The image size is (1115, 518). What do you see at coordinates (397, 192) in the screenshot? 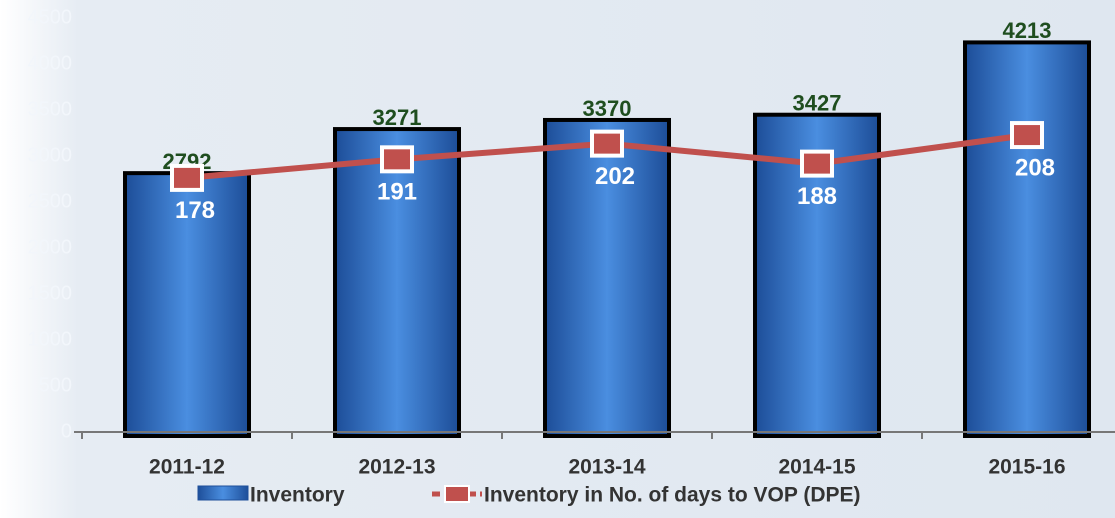
I see `line-value-label: 191` at bounding box center [397, 192].